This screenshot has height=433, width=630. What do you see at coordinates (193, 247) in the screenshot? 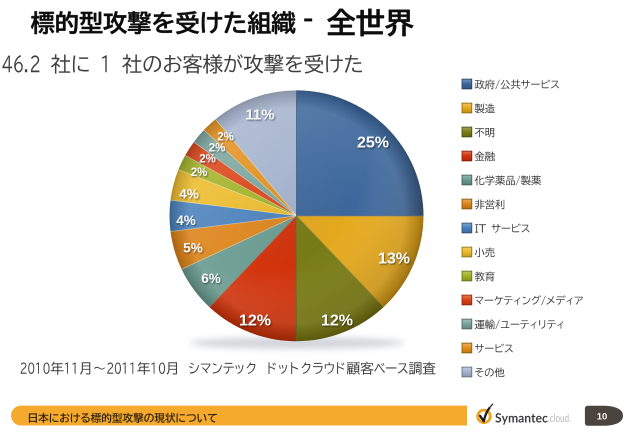
I see `svg-text: 5%` at bounding box center [193, 247].